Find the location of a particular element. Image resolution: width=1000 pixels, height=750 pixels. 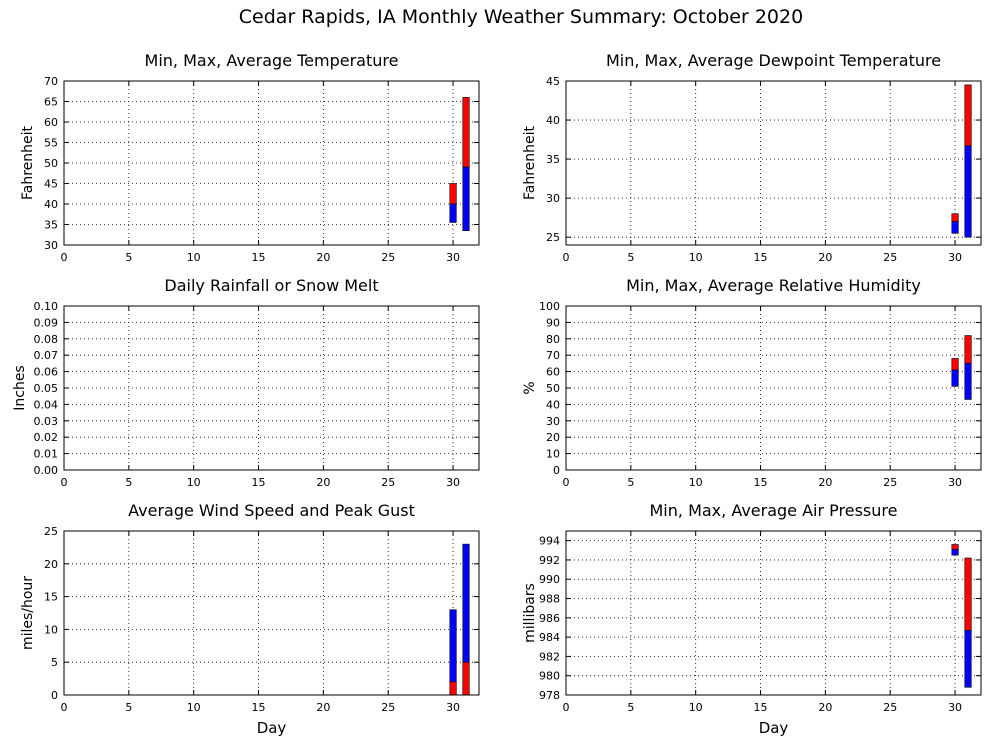

y-tick-label: 0.06 is located at coordinates (46, 372).